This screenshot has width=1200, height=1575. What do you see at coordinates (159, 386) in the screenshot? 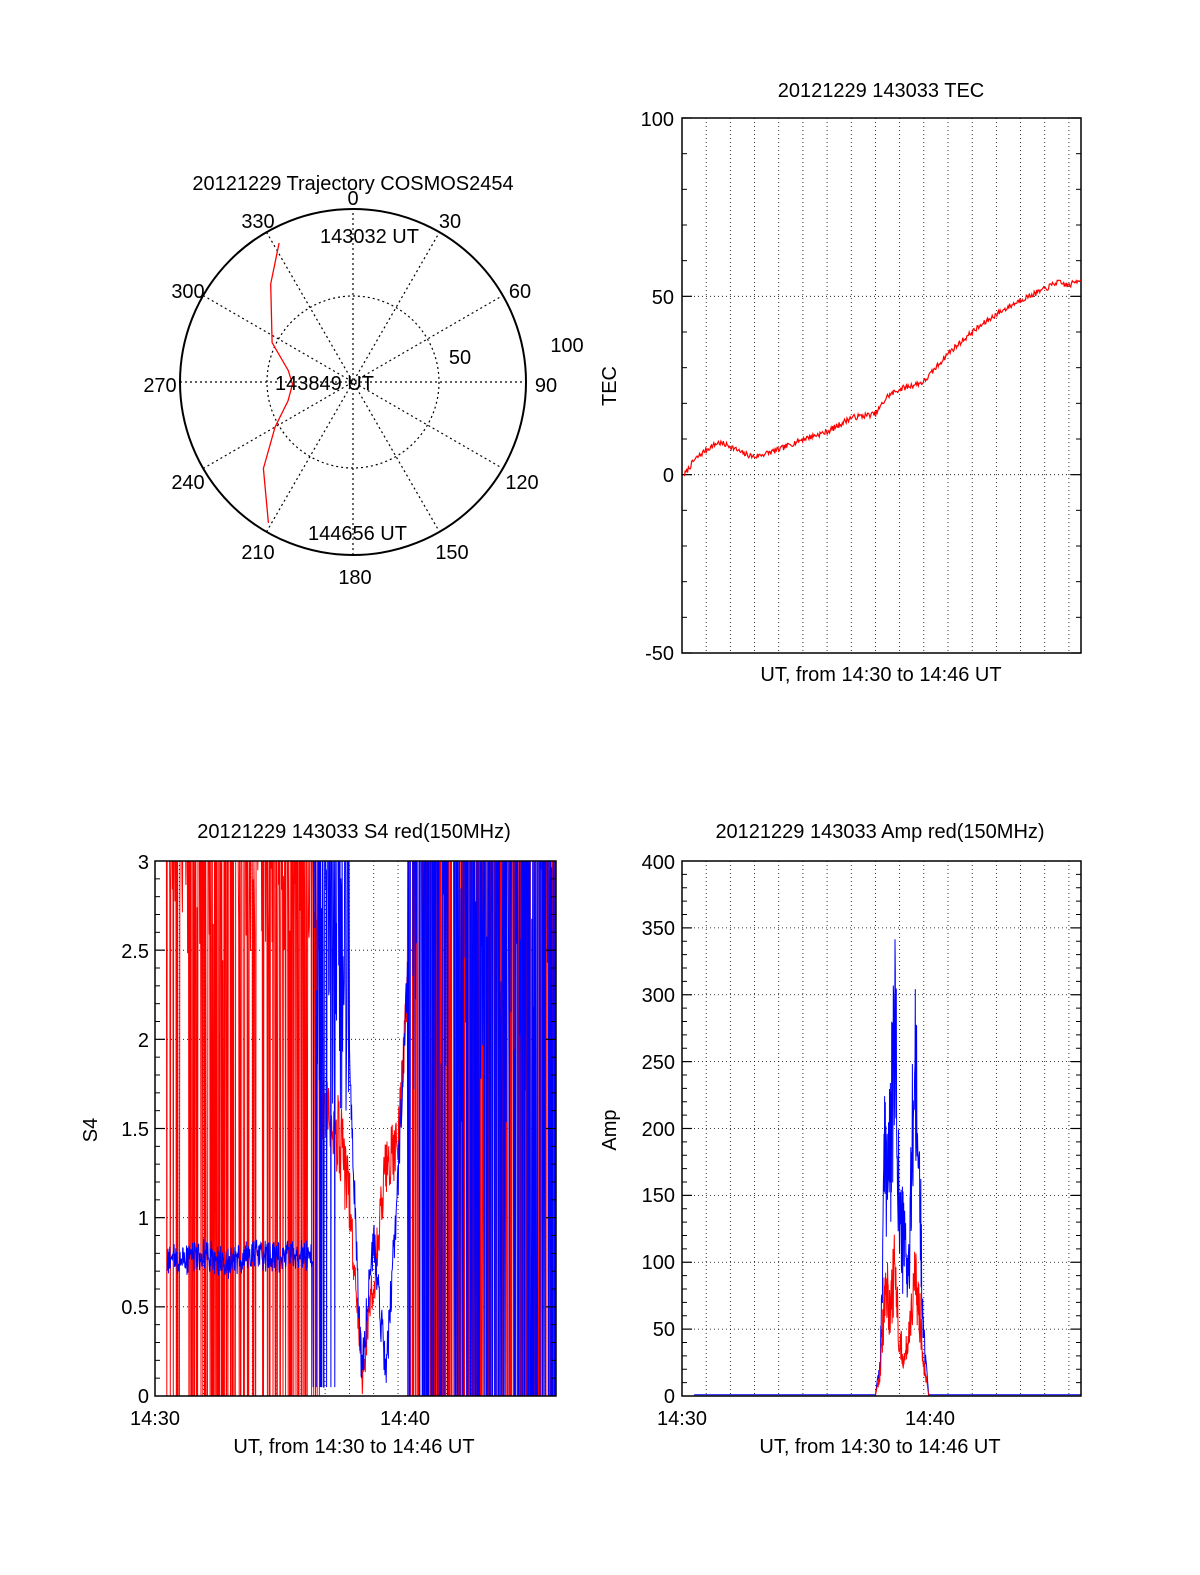
I see `polar-azimuth-label: 270` at bounding box center [159, 386].